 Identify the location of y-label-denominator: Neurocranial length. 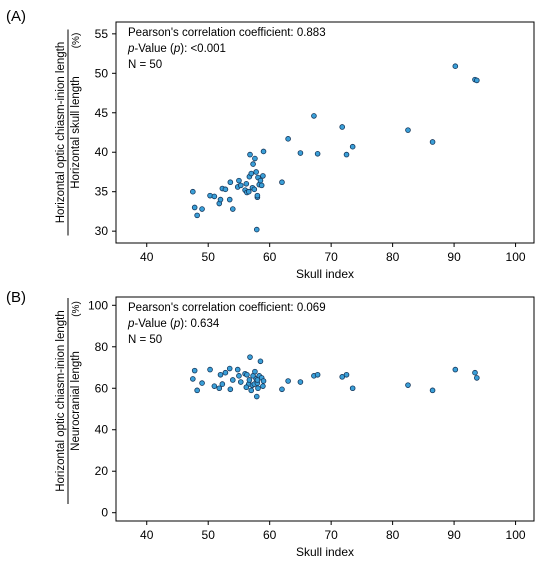
(76, 401).